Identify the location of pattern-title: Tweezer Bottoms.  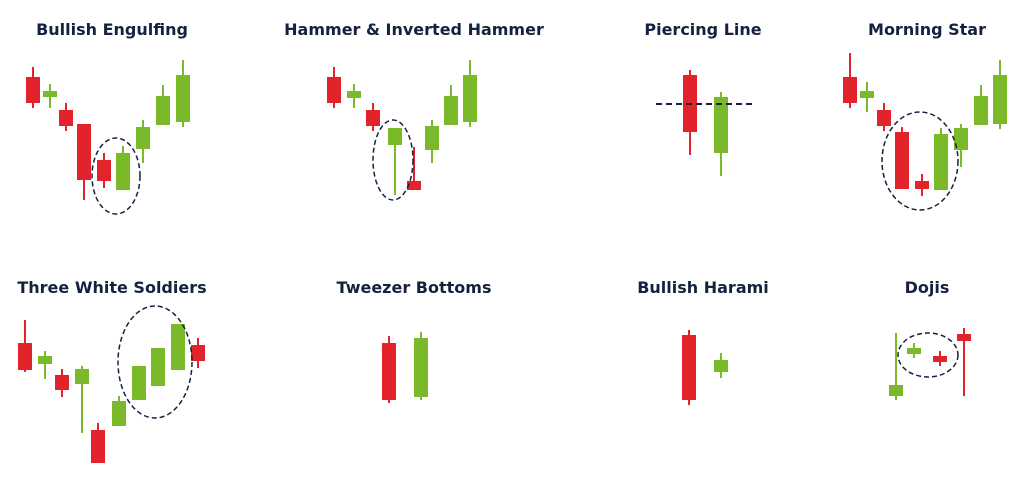
(414, 287).